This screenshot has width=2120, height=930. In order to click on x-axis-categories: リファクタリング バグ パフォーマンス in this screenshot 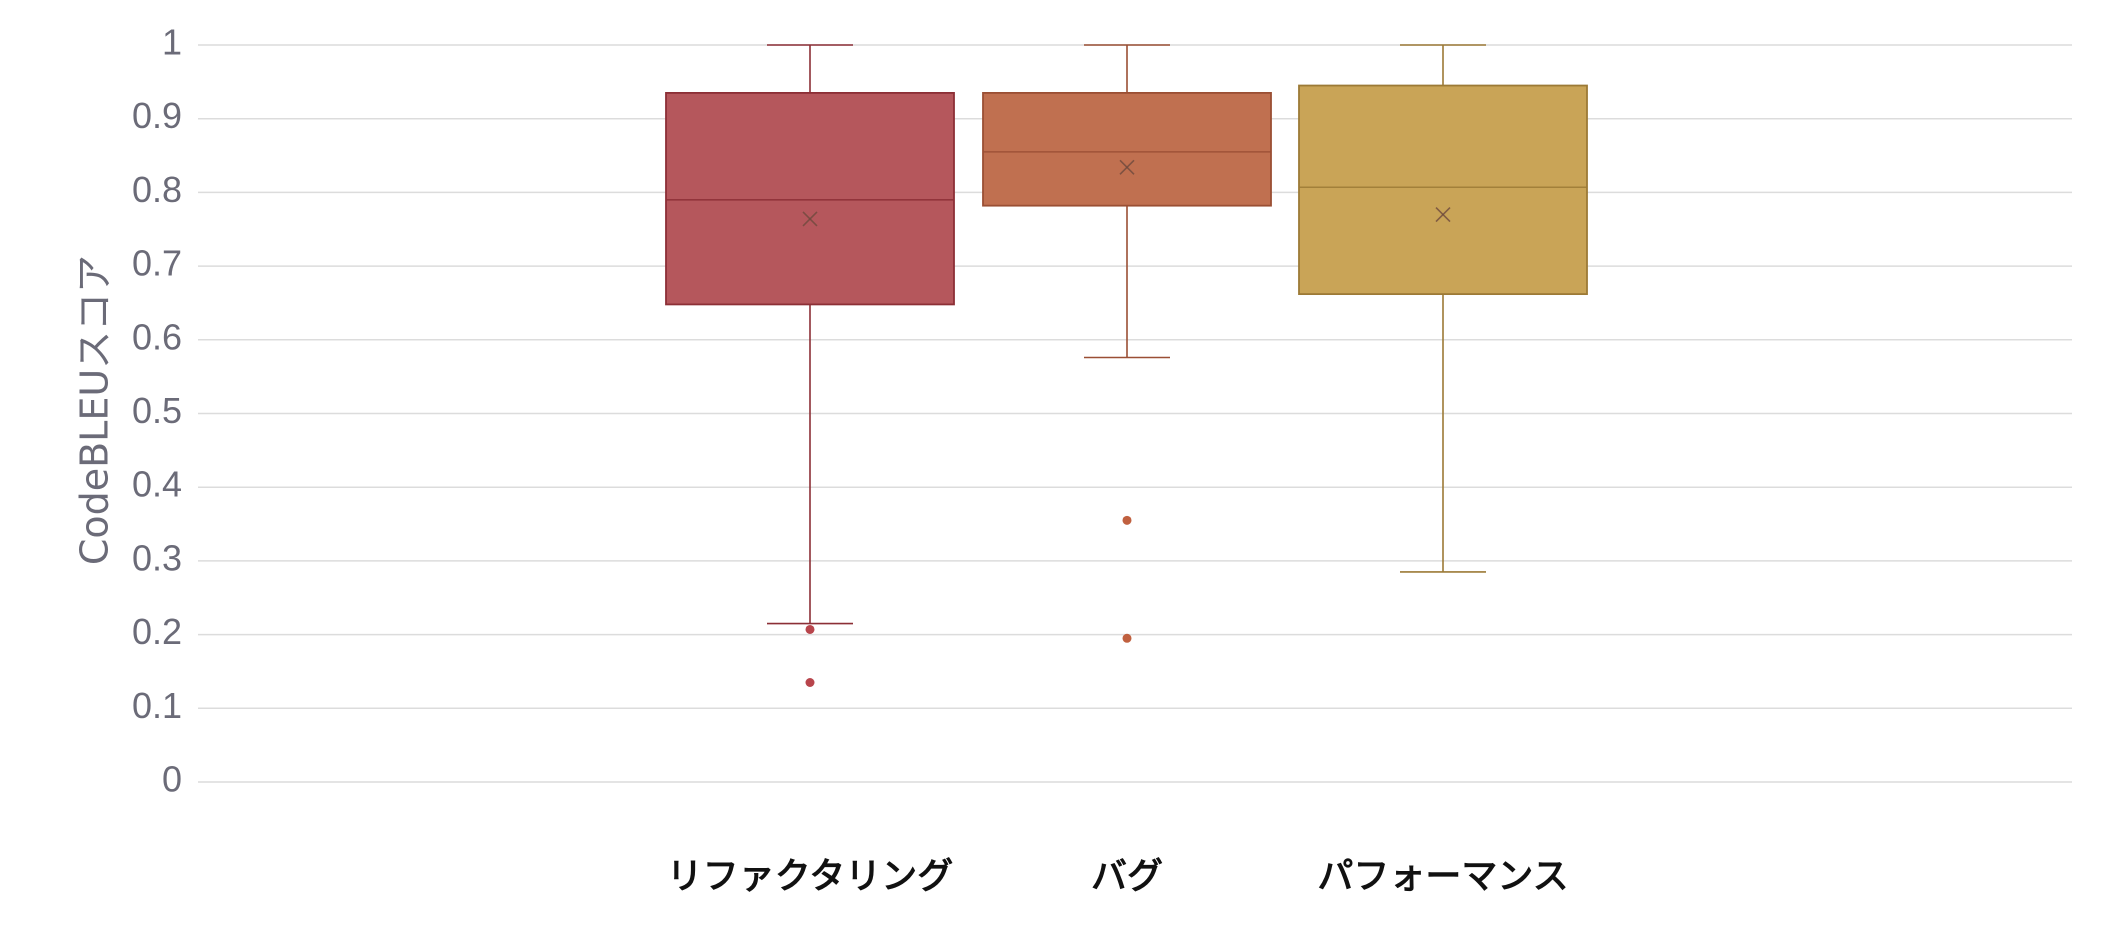, I will do `click(1118, 876)`.